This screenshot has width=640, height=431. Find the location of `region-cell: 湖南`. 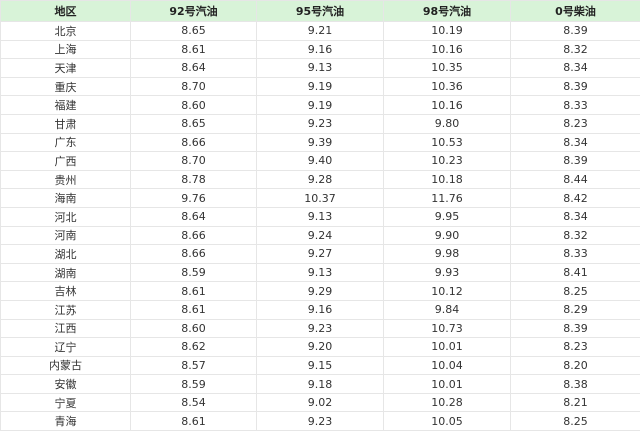

region-cell: 湖南 is located at coordinates (66, 272).